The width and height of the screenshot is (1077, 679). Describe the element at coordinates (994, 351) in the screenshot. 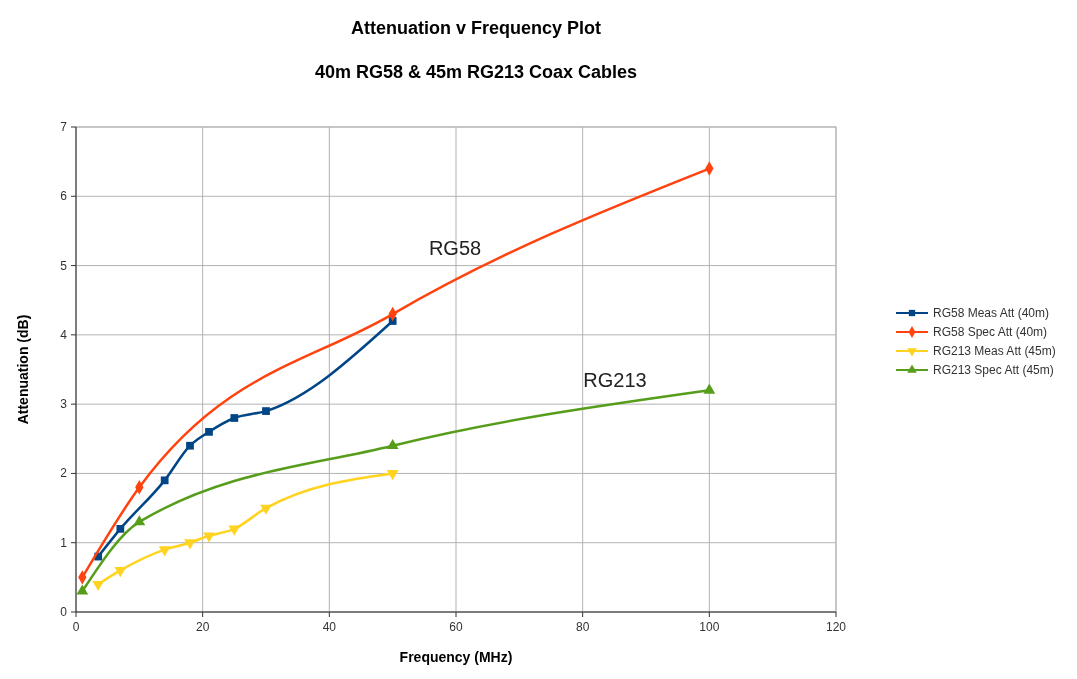

I see `legend-label: RG213 Meas Att (45m)` at that location.